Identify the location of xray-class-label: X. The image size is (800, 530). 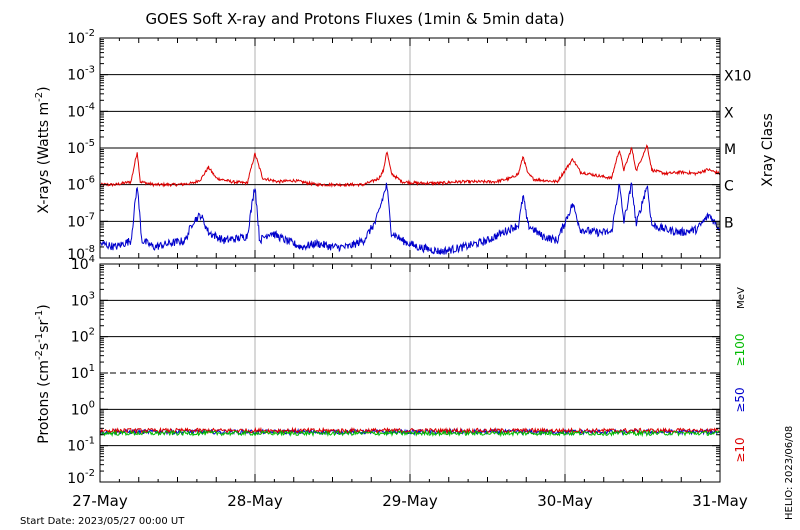
(729, 113).